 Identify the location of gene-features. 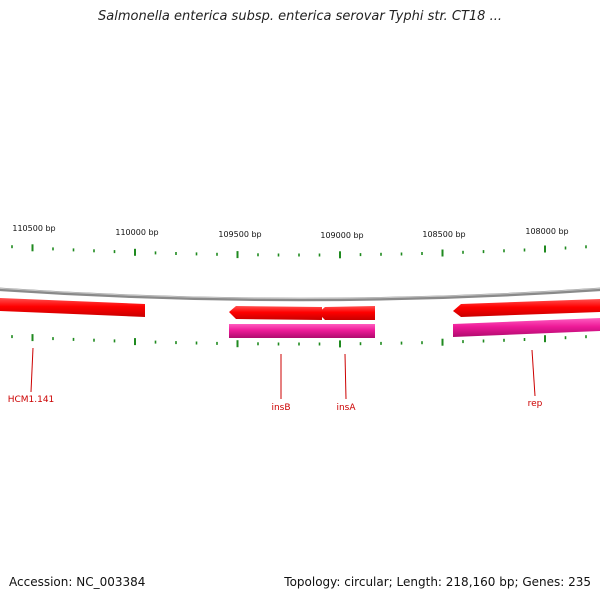
(414, 328).